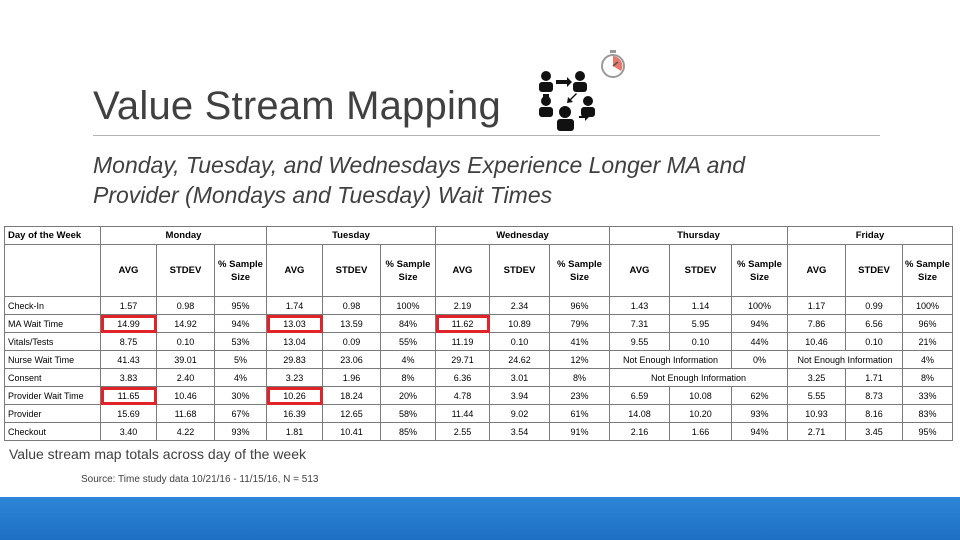 The image size is (960, 540). I want to click on table-cell: 67%, so click(240, 413).